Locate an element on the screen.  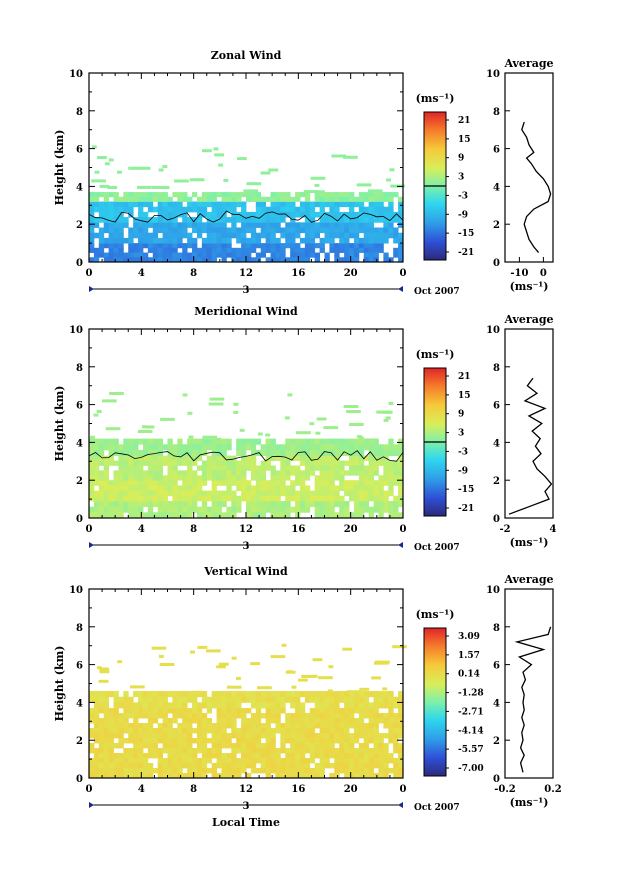
y-tick-label: 0 is located at coordinates (79, 779).